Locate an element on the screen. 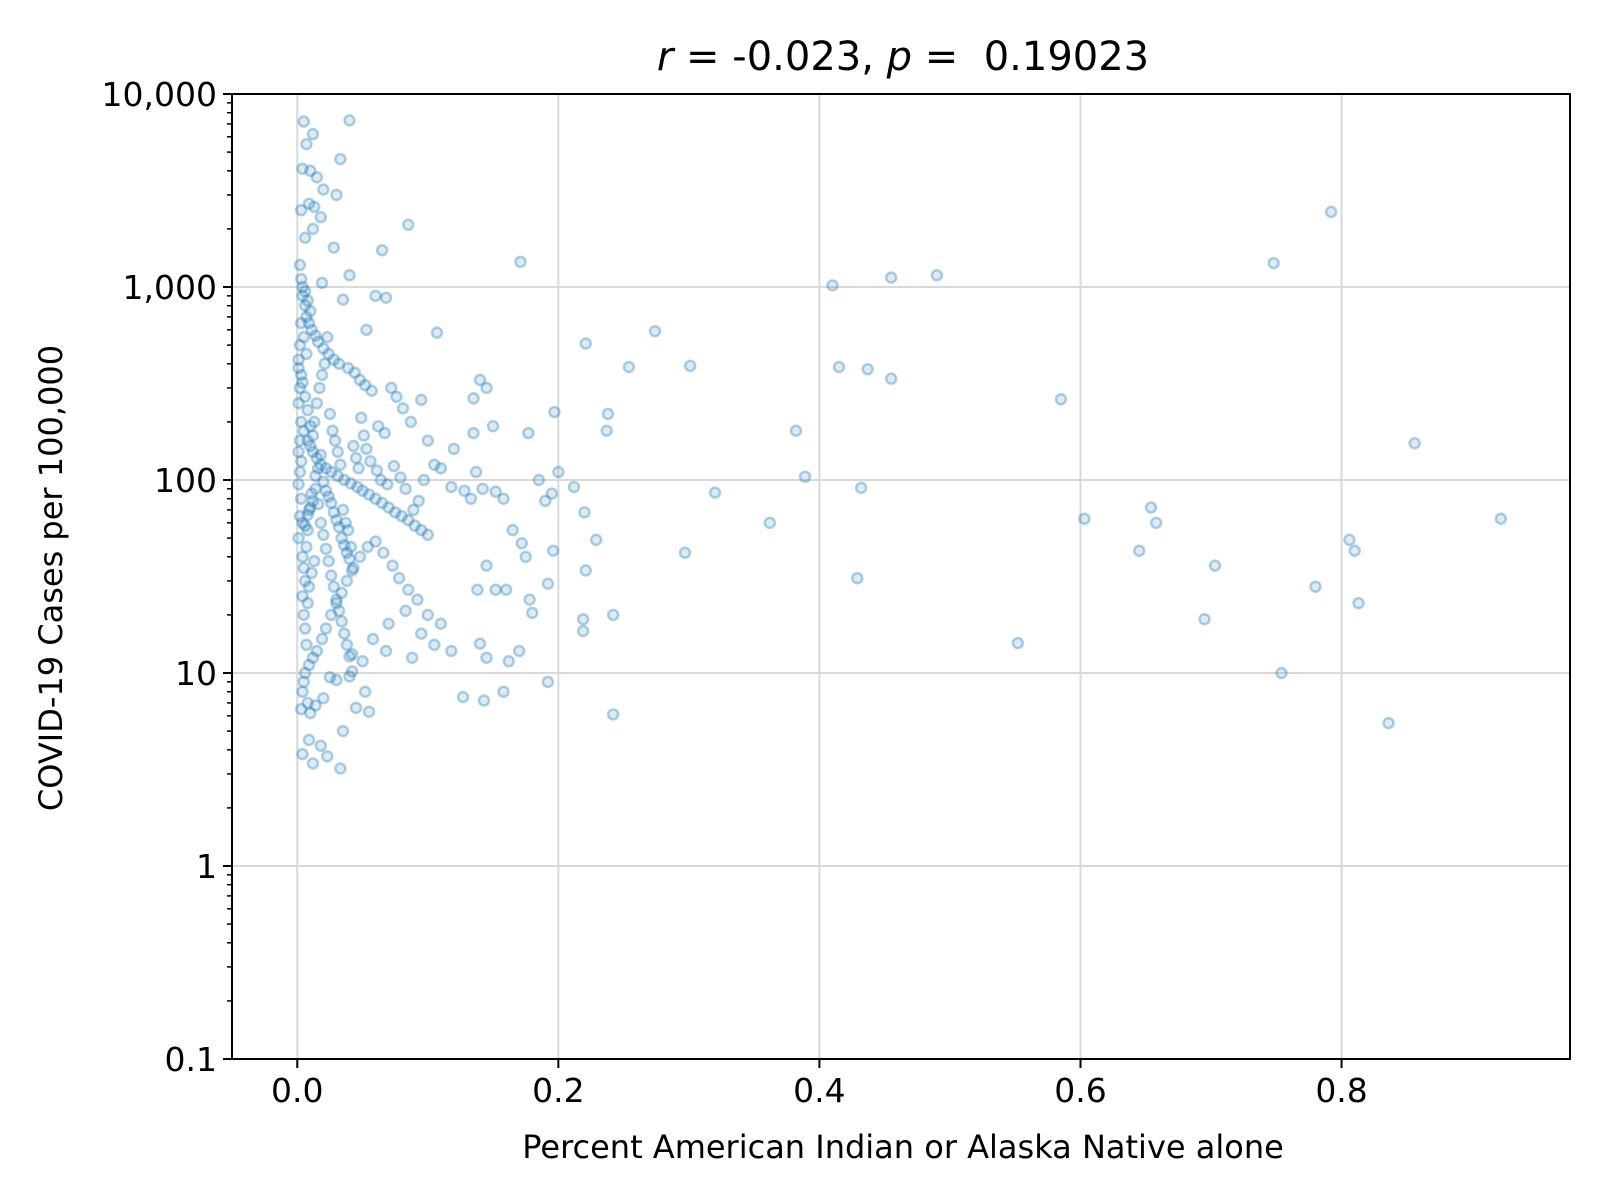 This screenshot has height=1200, width=1600. title-r-symbol: r is located at coordinates (666, 57).